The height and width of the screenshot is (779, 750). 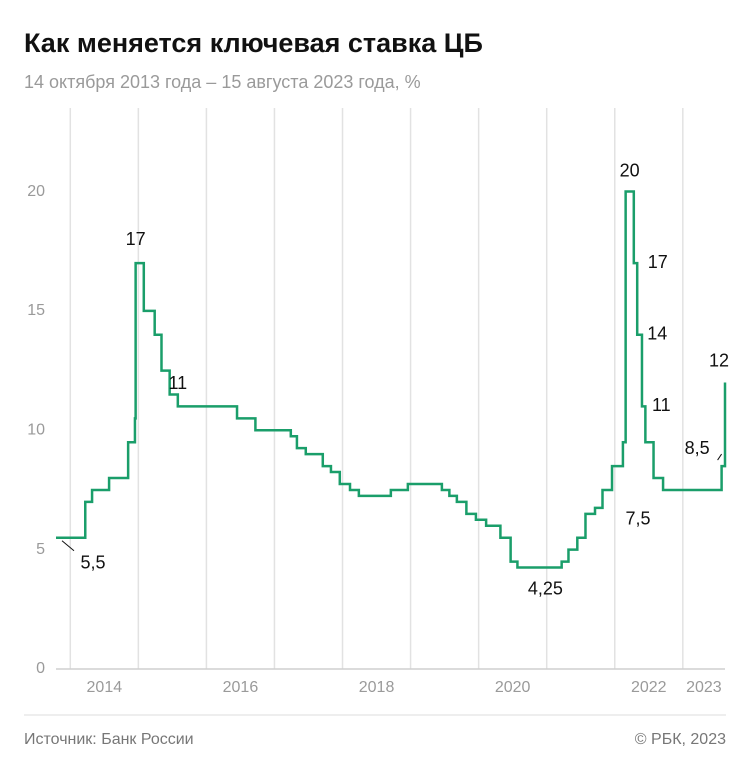 I want to click on x-tick-label: 2022, so click(x=649, y=687).